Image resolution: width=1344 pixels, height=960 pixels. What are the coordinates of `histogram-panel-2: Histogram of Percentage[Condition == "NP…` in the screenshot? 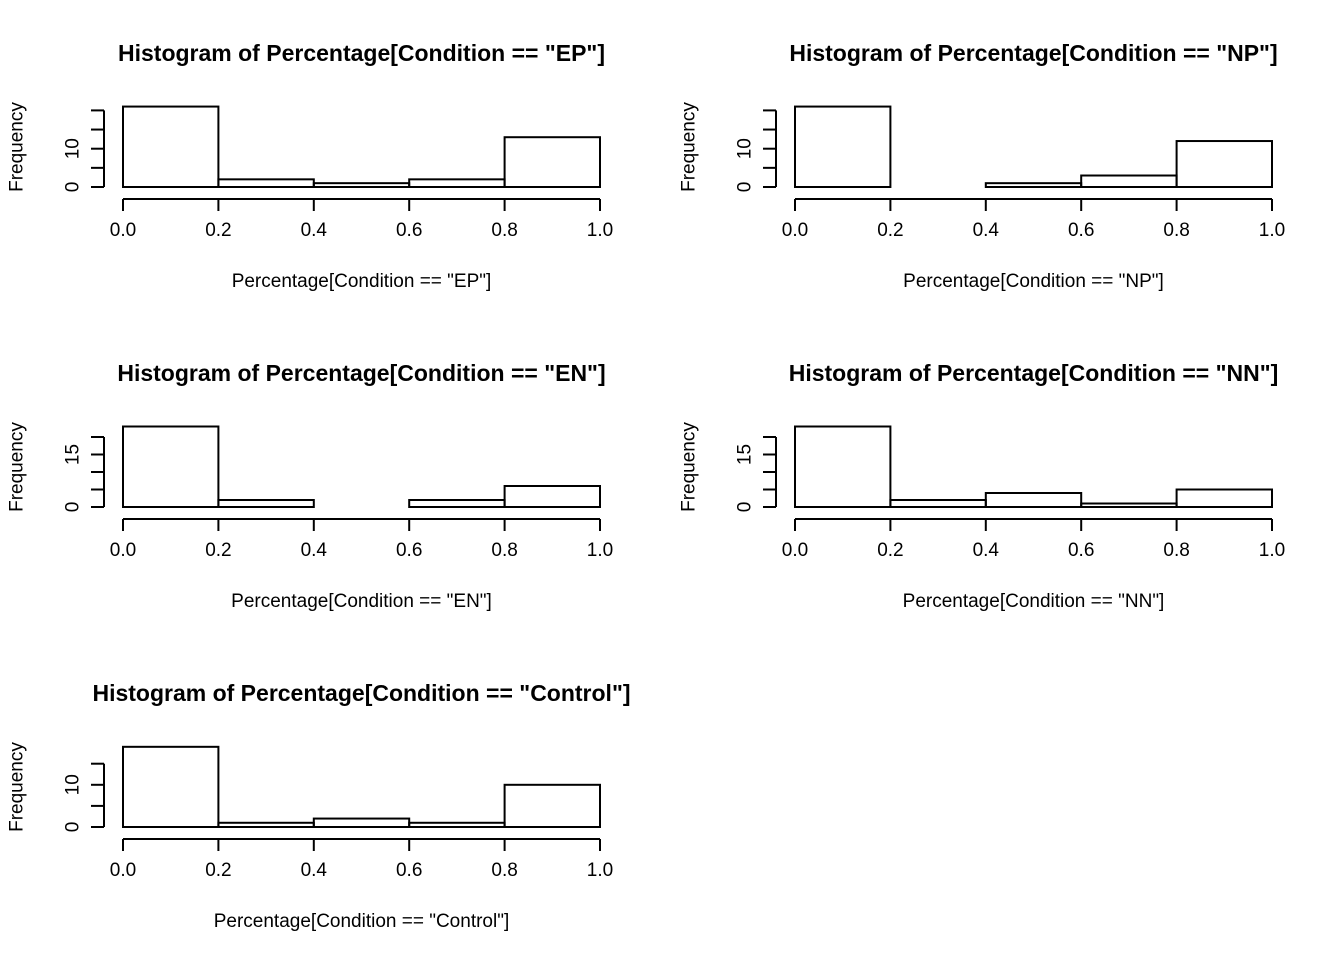 It's located at (982, 166).